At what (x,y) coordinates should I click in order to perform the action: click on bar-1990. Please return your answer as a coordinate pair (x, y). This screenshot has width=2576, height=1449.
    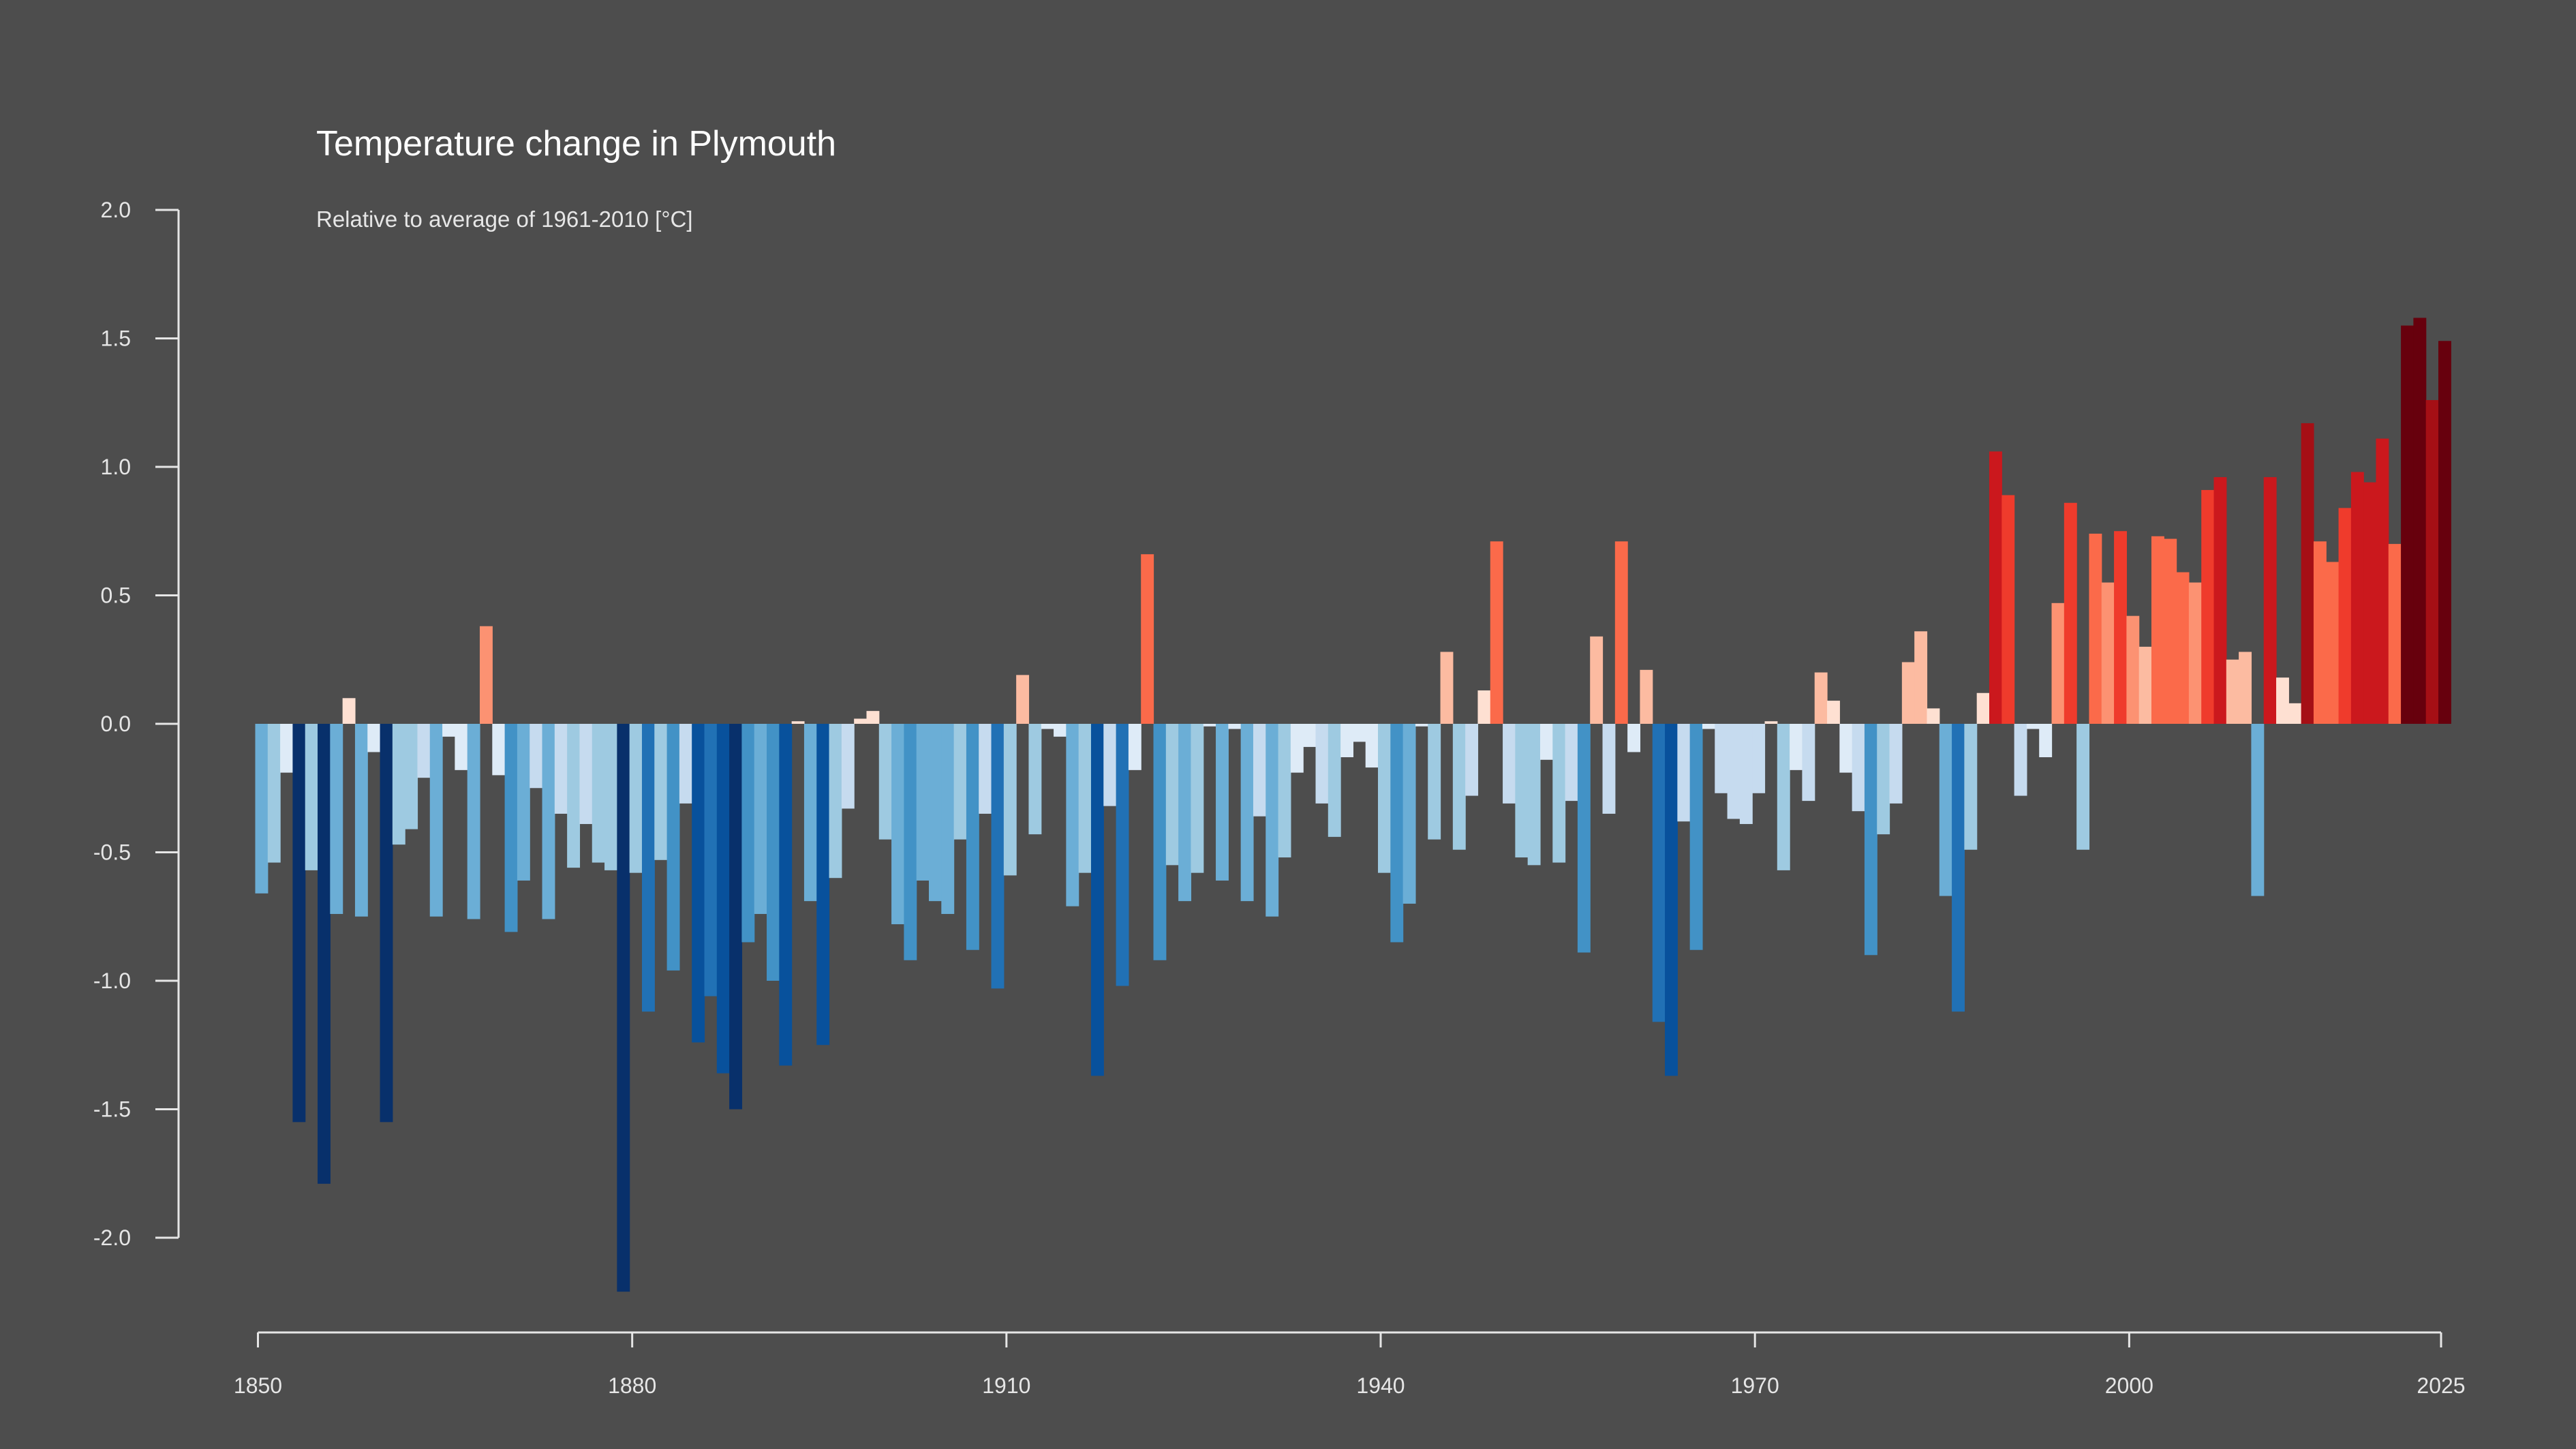
    Looking at the image, I should click on (2009, 609).